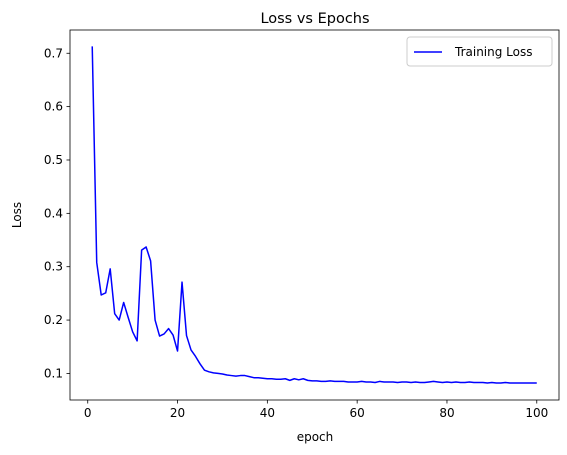 This screenshot has height=455, width=567. What do you see at coordinates (53, 320) in the screenshot?
I see `y-tick-label: 0.2` at bounding box center [53, 320].